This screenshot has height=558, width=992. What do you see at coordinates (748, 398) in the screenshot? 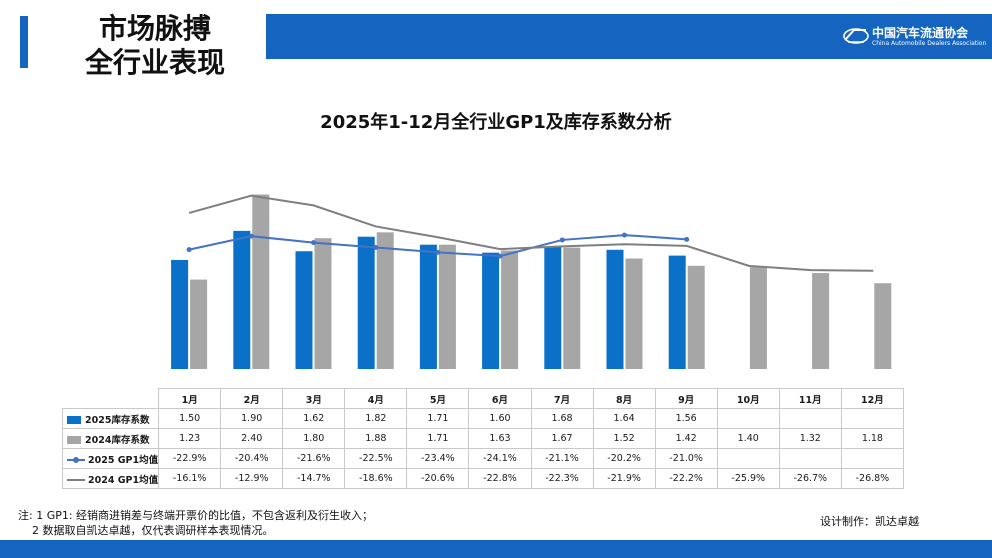
I see `tick-label-month-10: 10月` at bounding box center [748, 398].